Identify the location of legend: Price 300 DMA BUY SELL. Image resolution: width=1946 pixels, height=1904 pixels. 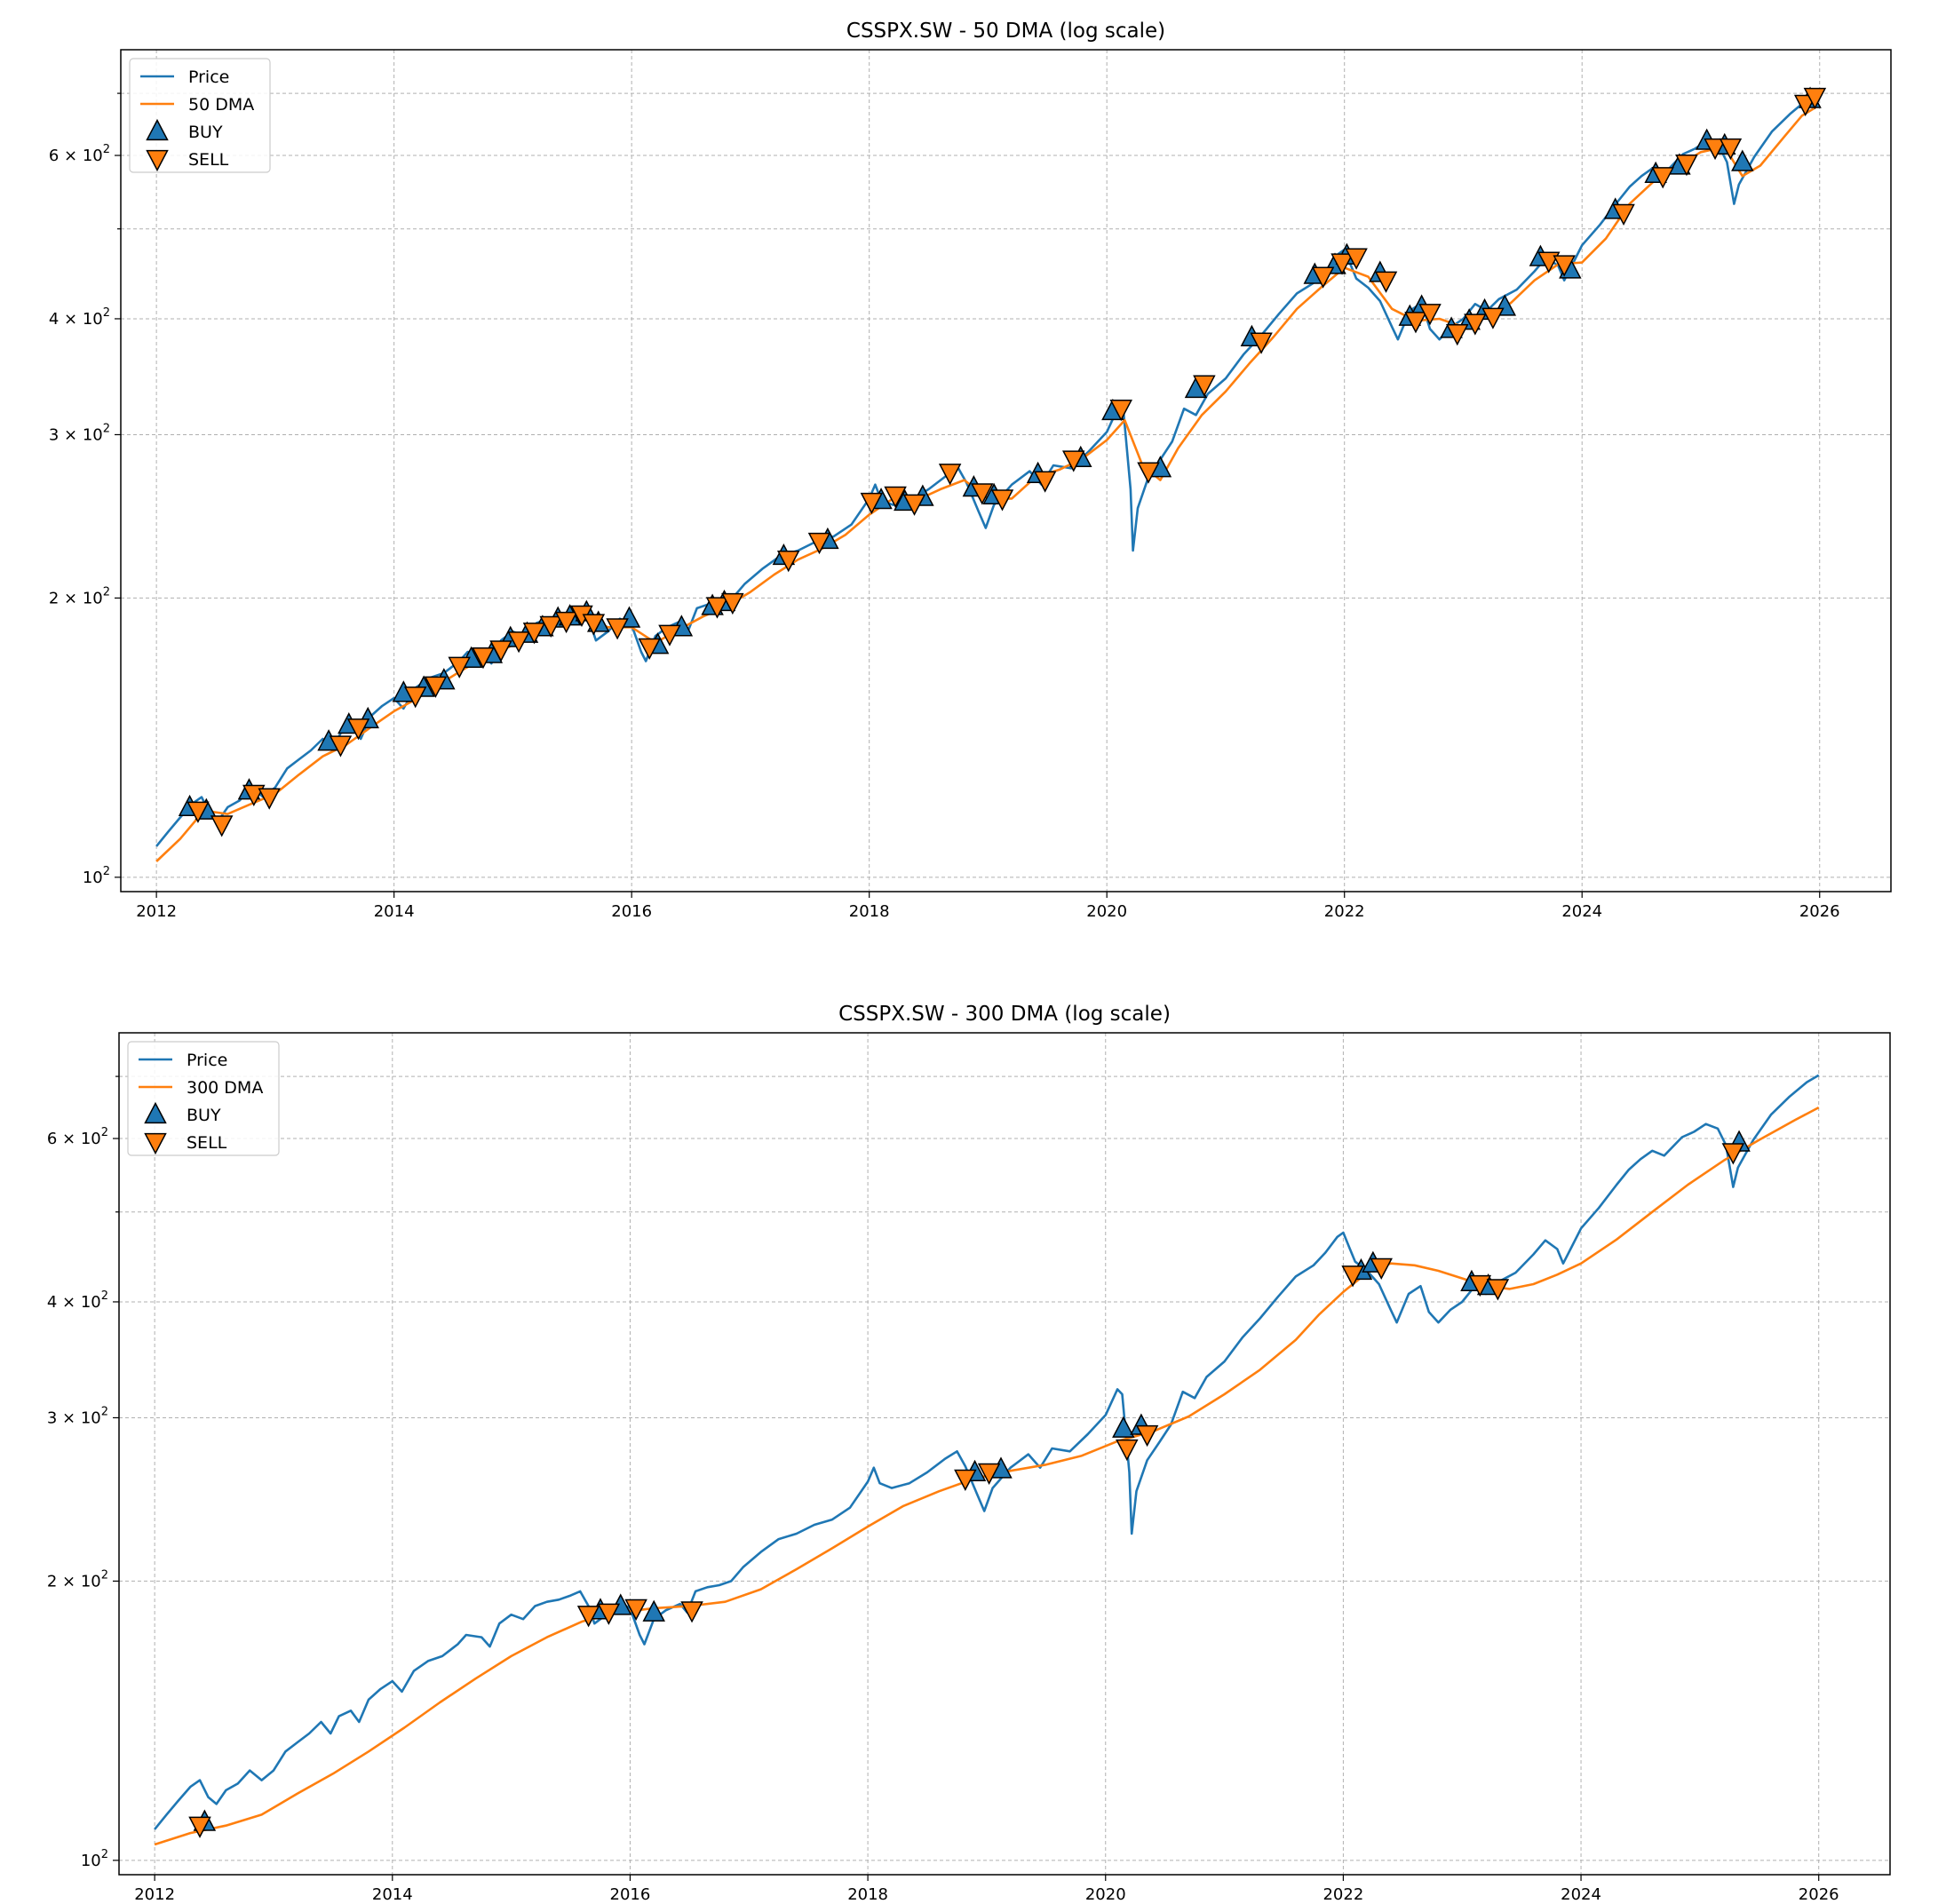
(204, 1098).